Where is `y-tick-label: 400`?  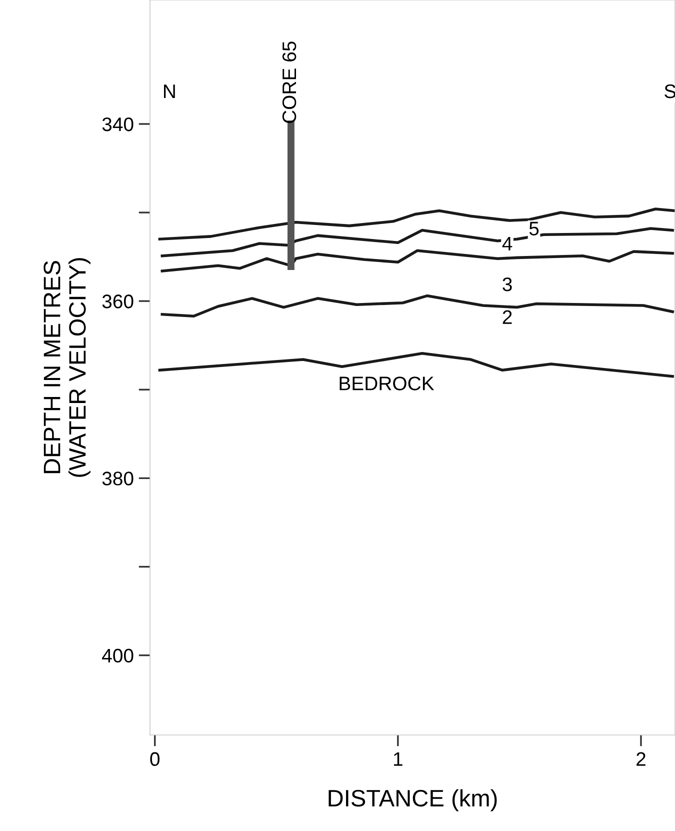 y-tick-label: 400 is located at coordinates (118, 655).